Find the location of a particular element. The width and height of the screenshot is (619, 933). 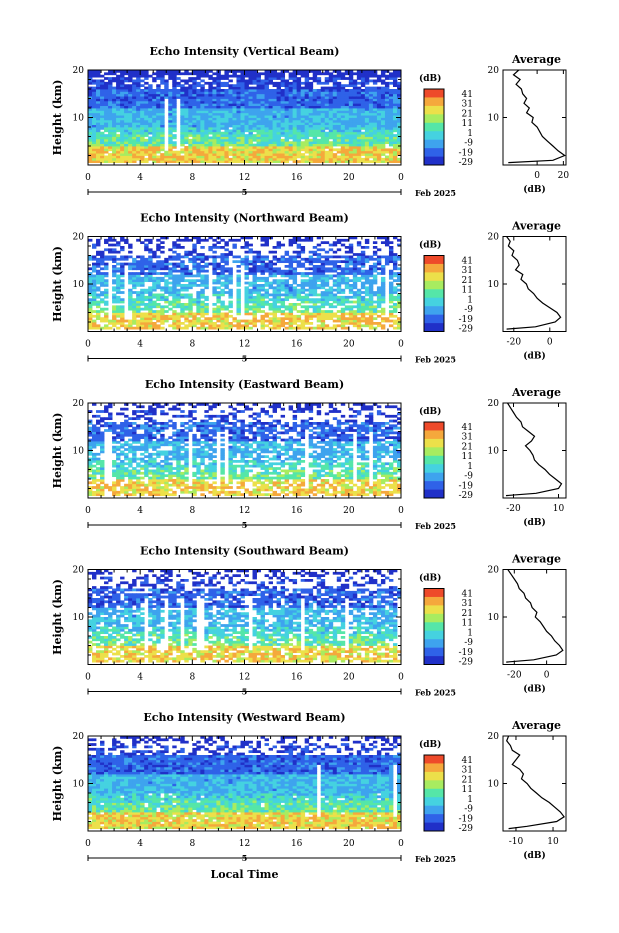

colorbar-tick-label: 31 is located at coordinates (467, 271).